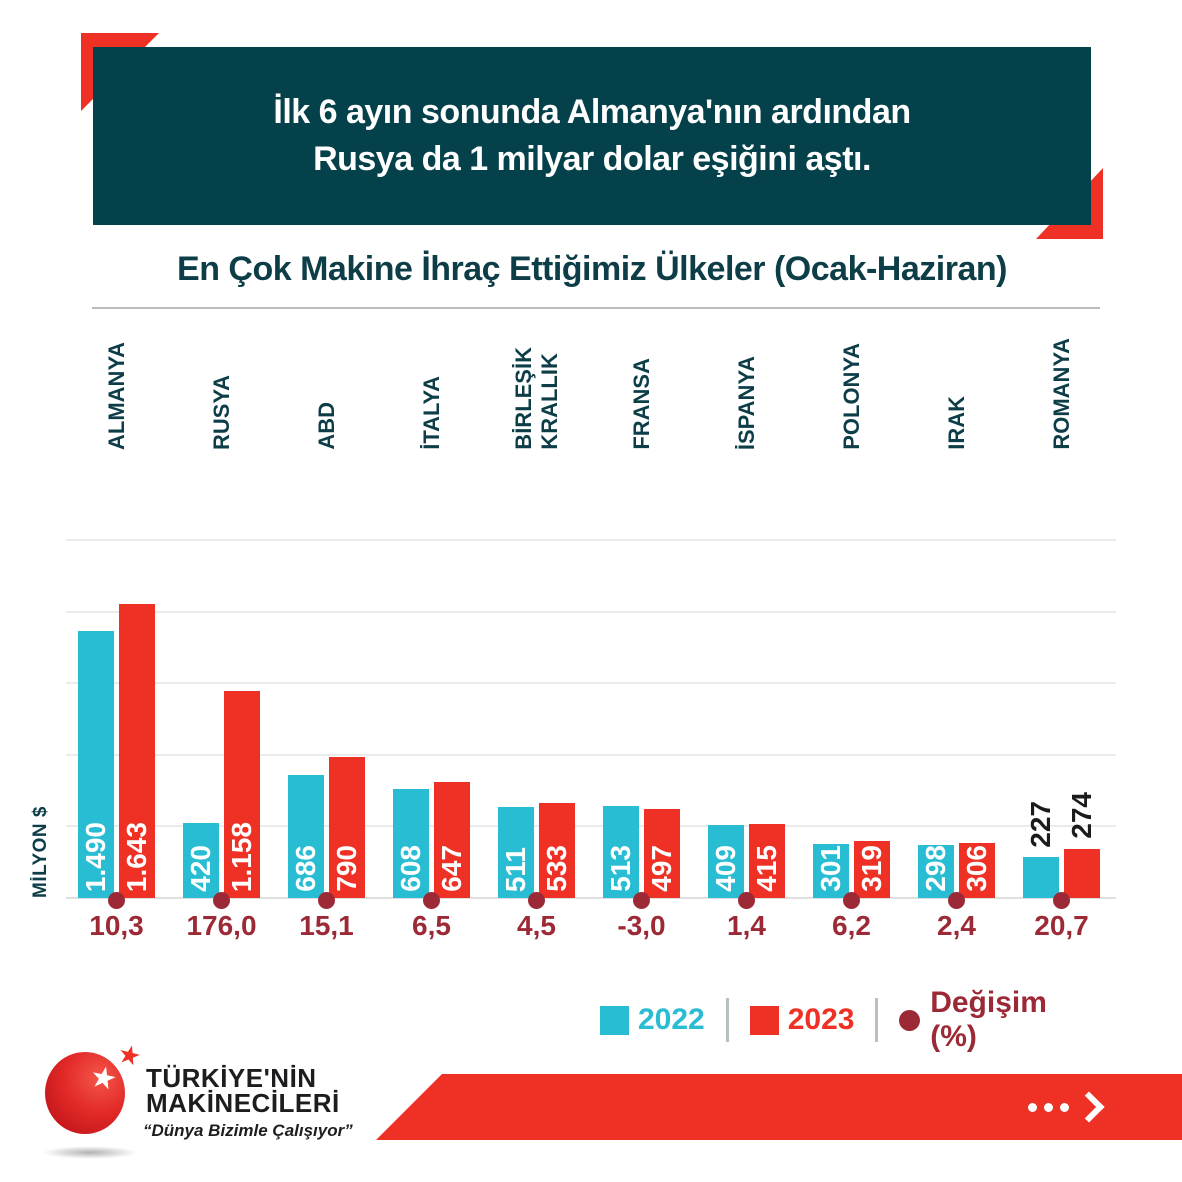 Image resolution: width=1182 pixels, height=1182 pixels. Describe the element at coordinates (596, 308) in the screenshot. I see `title-divider` at that location.